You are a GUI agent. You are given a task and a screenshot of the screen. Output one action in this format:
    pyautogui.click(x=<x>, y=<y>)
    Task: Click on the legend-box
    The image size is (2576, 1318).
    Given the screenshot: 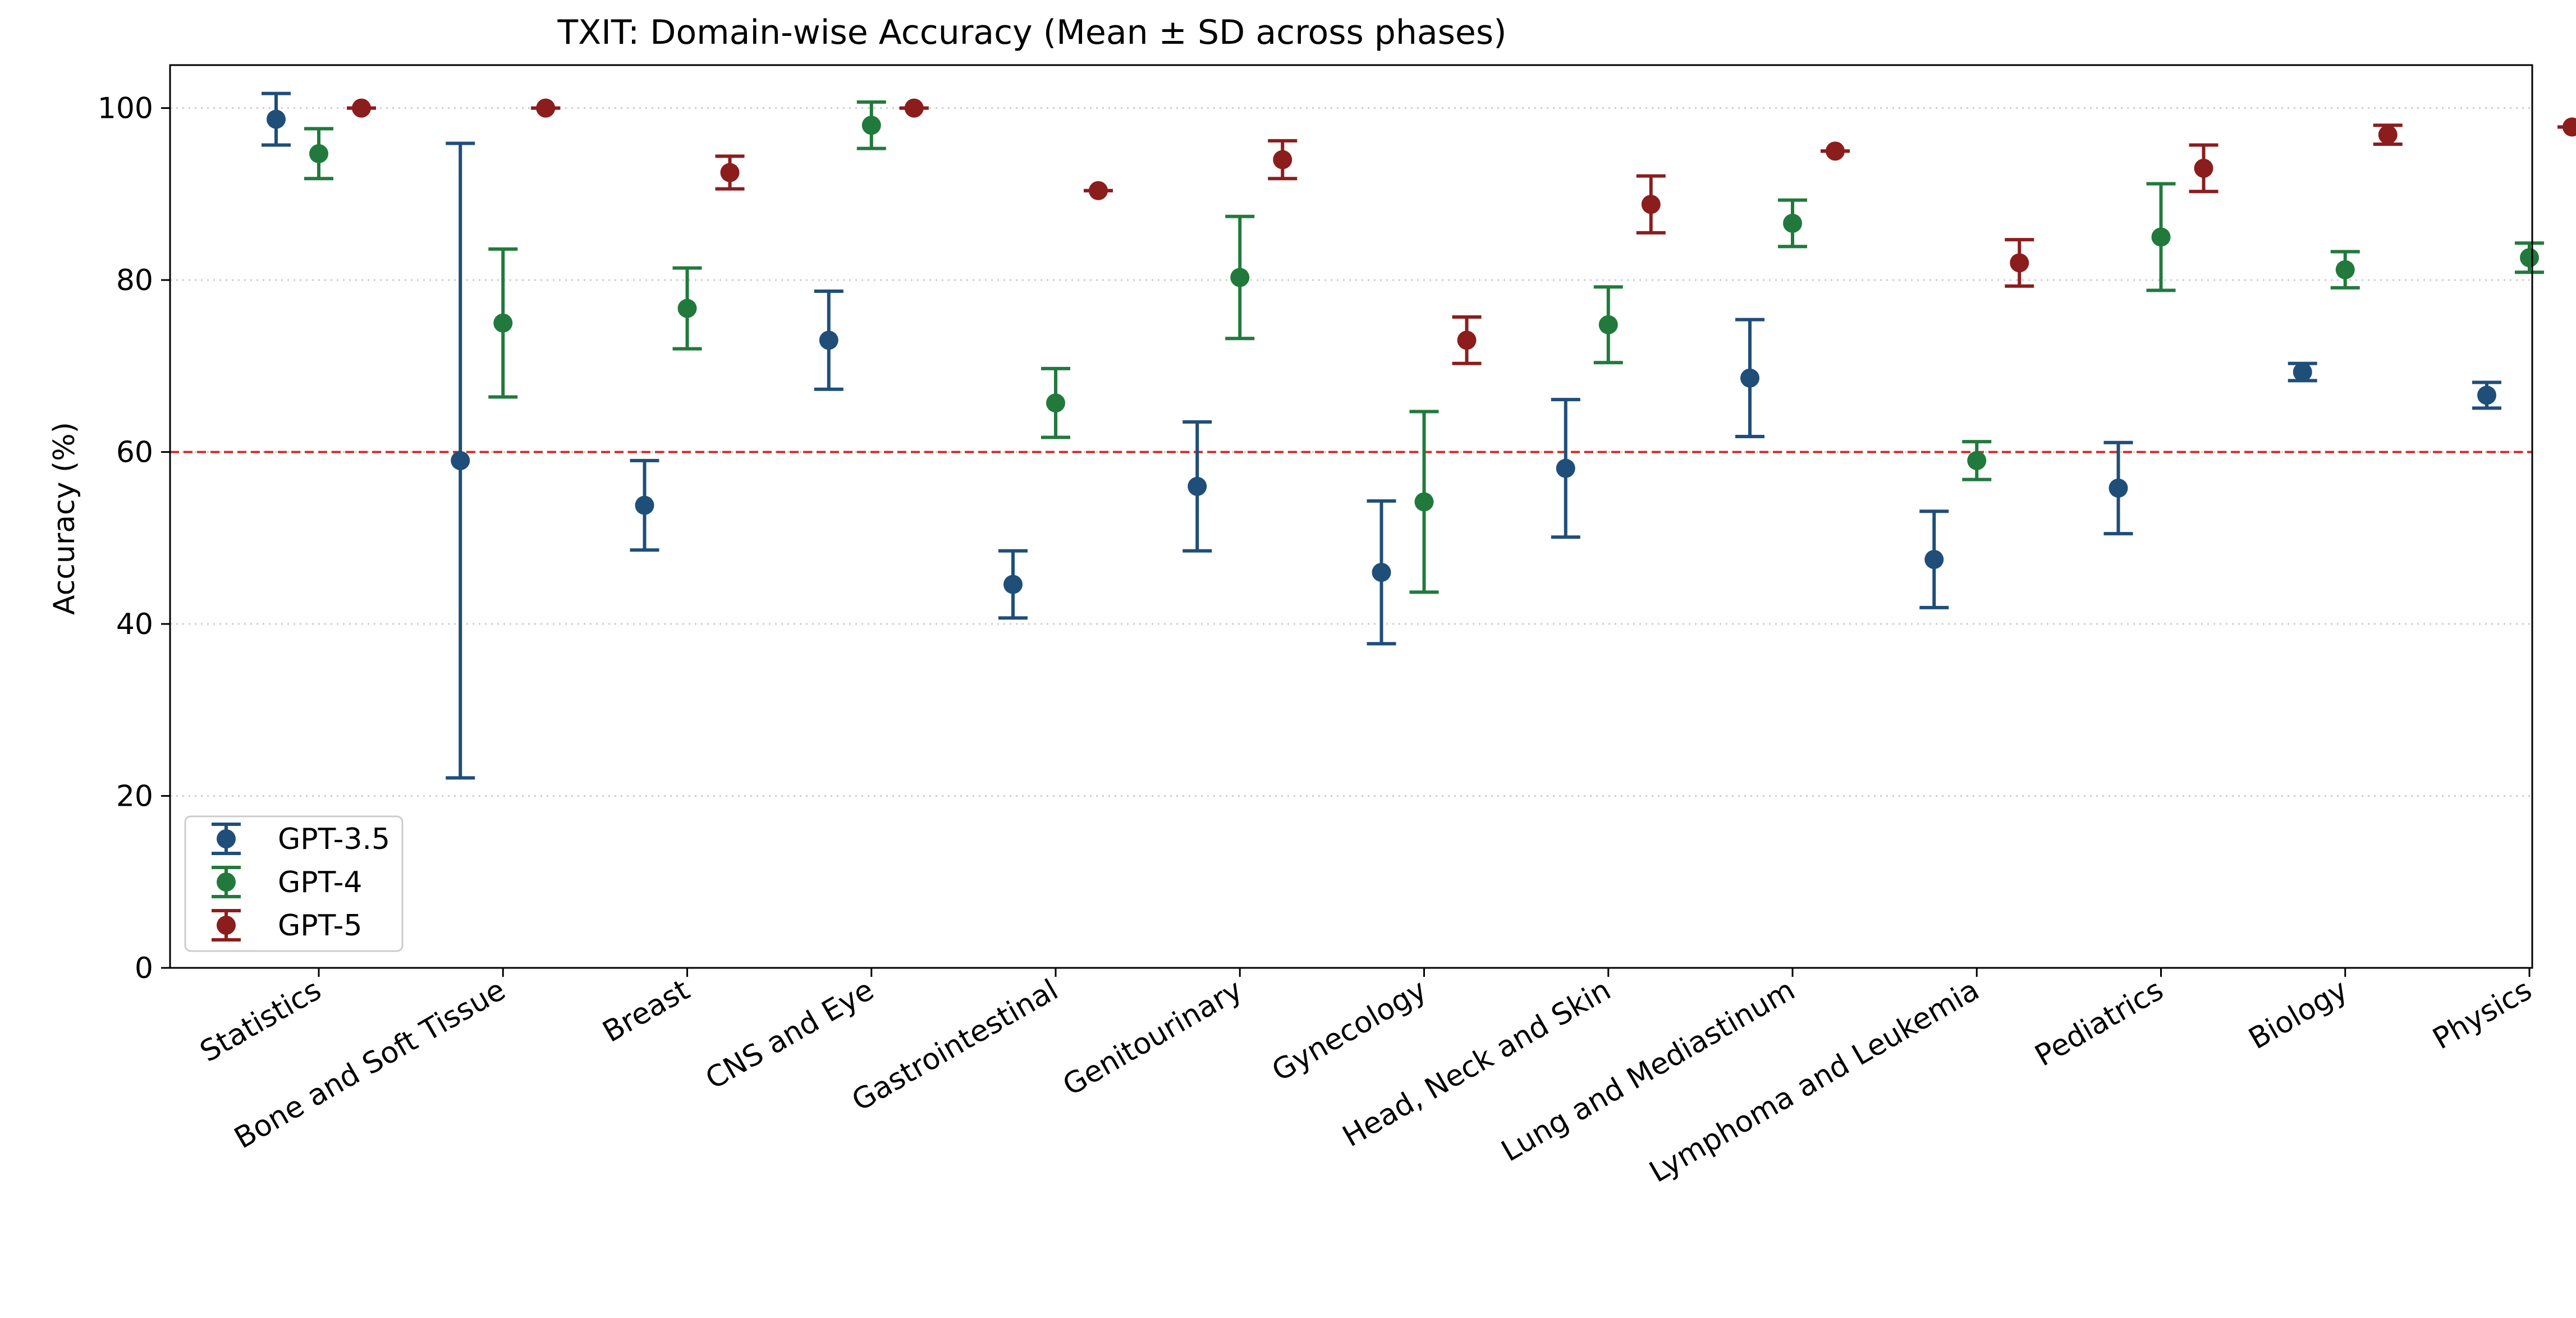 What is the action you would take?
    pyautogui.click(x=294, y=883)
    